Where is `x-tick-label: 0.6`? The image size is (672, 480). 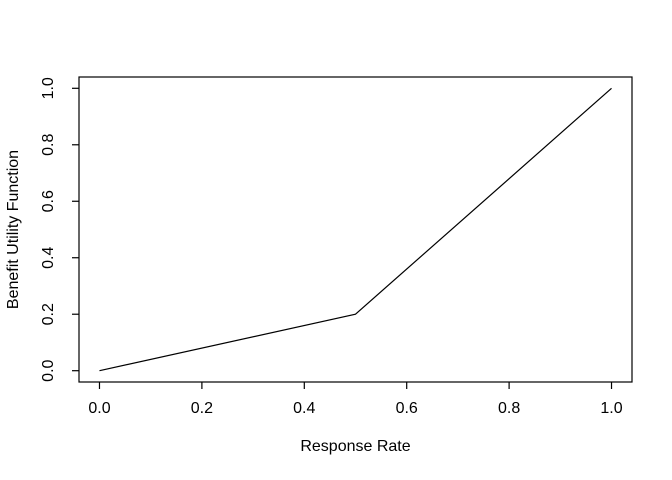 x-tick-label: 0.6 is located at coordinates (407, 408).